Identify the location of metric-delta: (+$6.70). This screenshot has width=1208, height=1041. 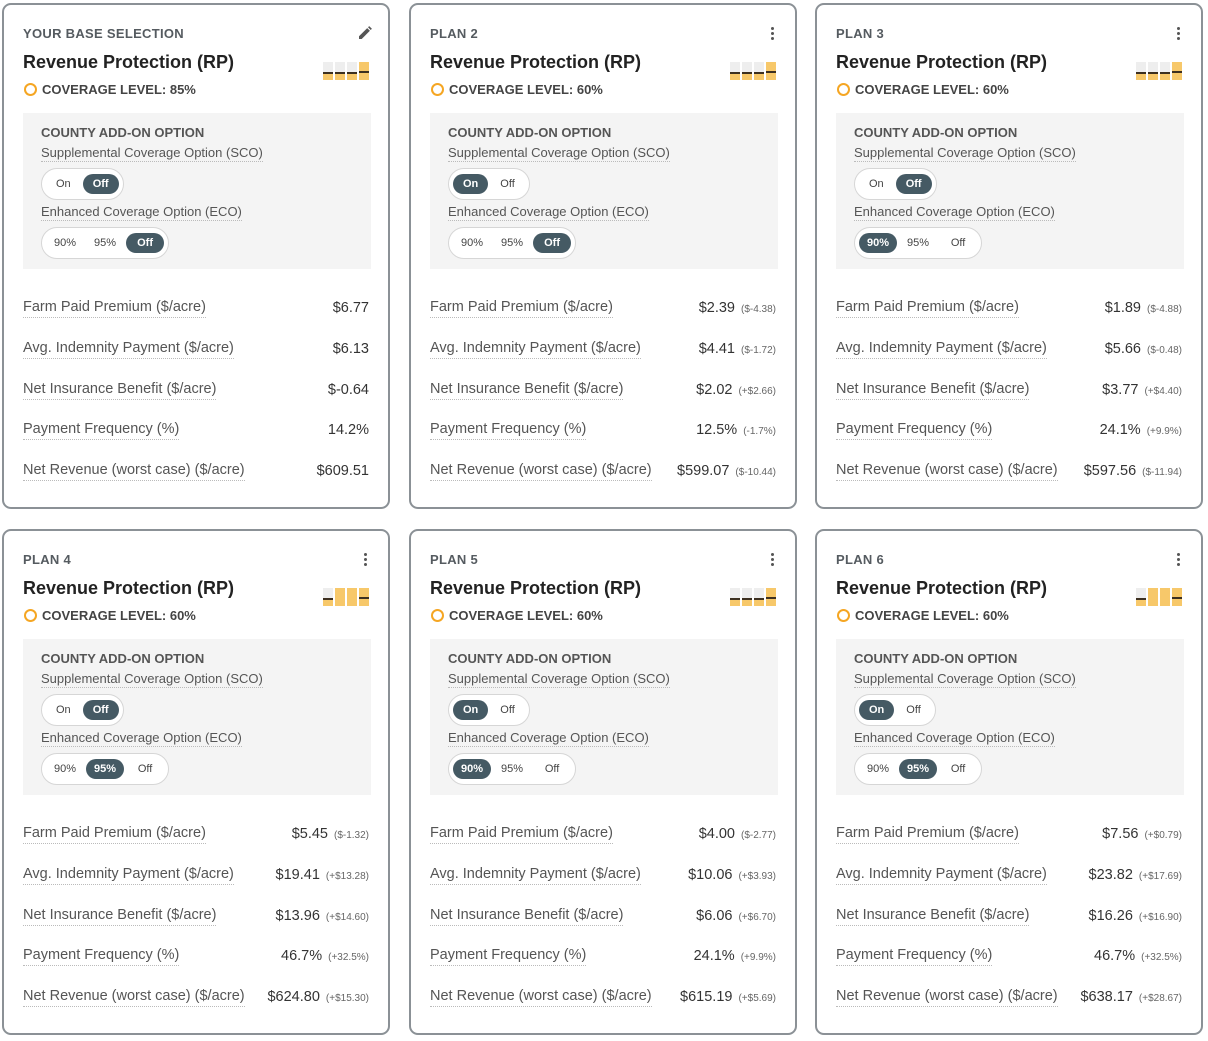
(757, 917).